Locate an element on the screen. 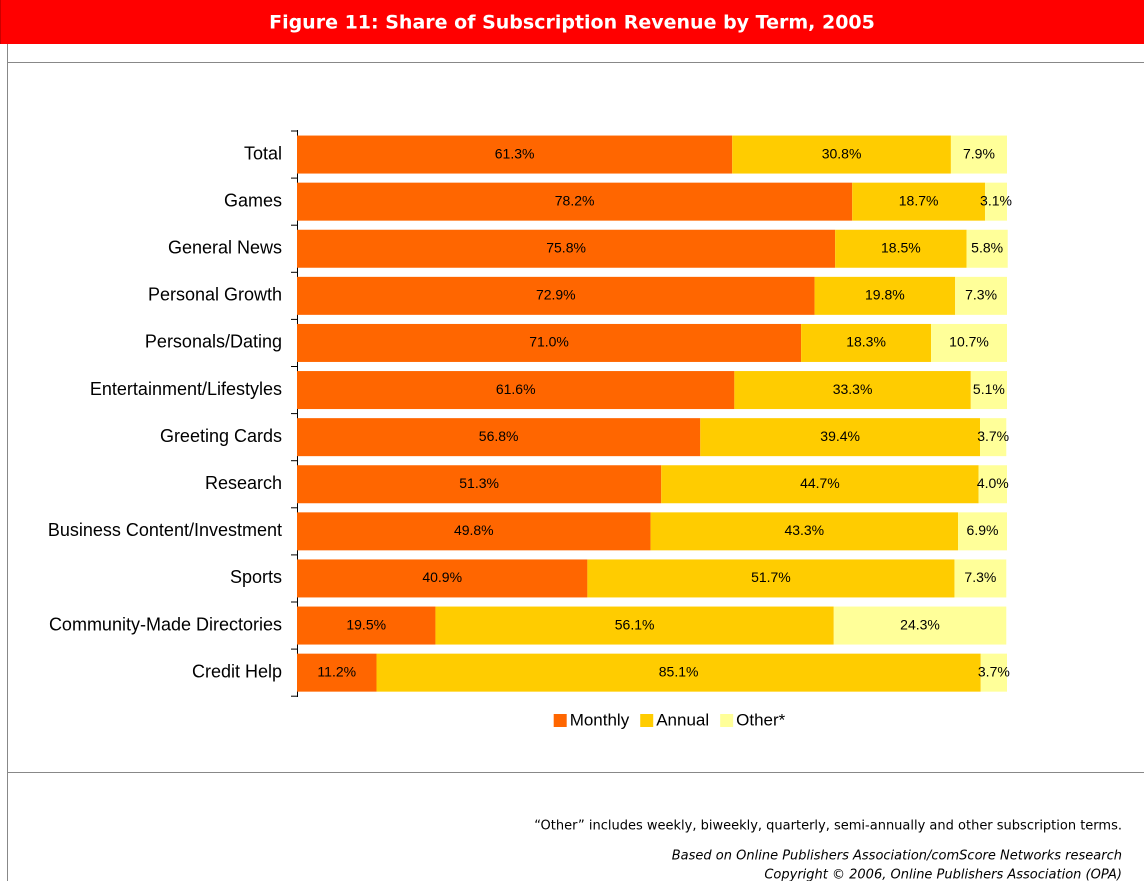 The width and height of the screenshot is (1144, 881). value-label: 51.3% is located at coordinates (479, 483).